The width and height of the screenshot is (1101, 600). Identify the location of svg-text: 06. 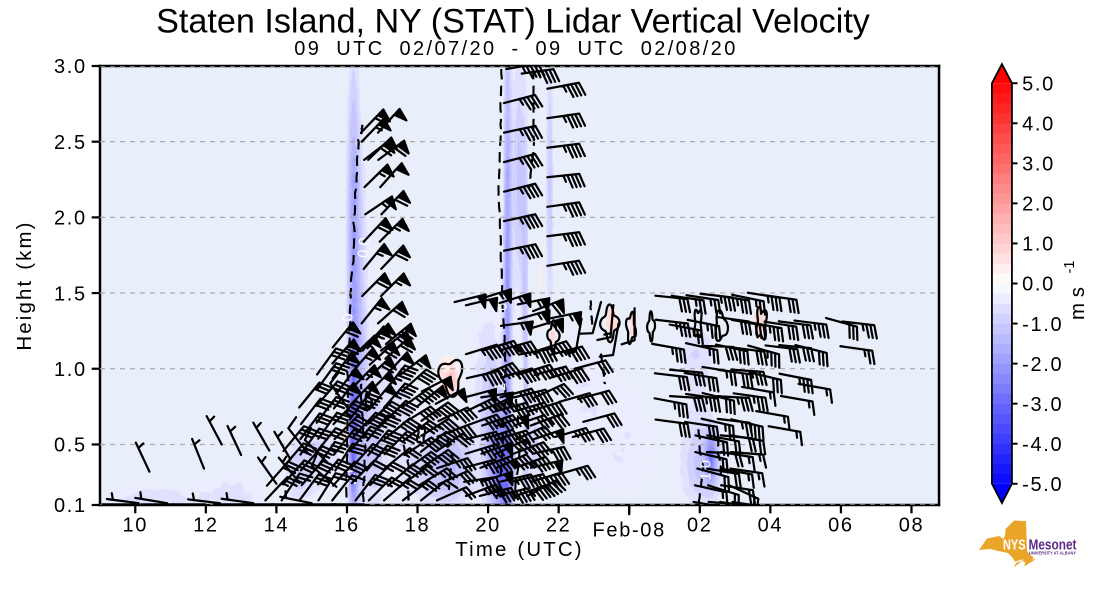
(841, 525).